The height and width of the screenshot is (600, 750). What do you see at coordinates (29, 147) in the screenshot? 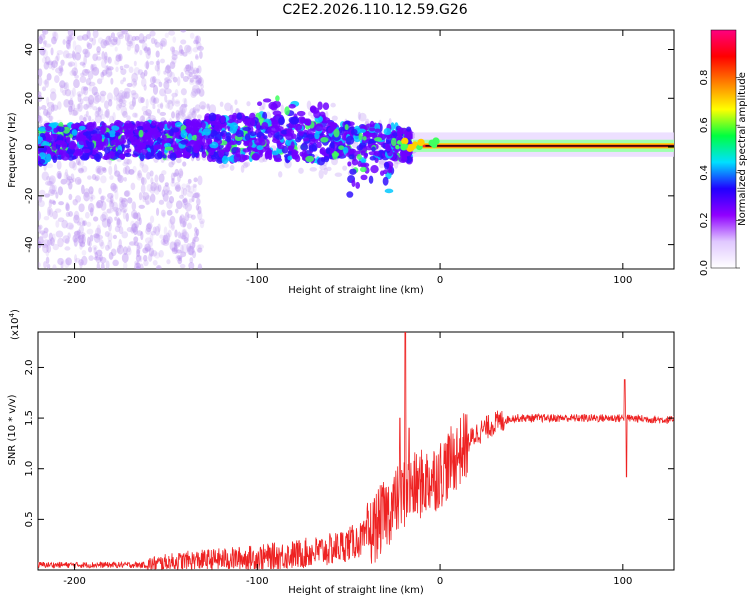
I see `spectrogram-y-tick-label: 0` at bounding box center [29, 147].